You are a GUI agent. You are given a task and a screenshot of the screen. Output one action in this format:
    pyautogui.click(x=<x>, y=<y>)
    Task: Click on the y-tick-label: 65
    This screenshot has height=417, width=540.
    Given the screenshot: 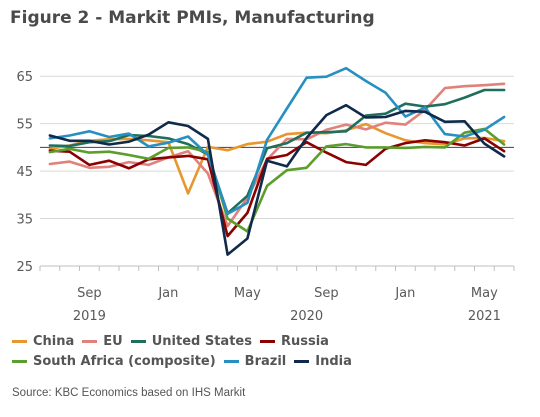 What is the action you would take?
    pyautogui.click(x=24, y=77)
    